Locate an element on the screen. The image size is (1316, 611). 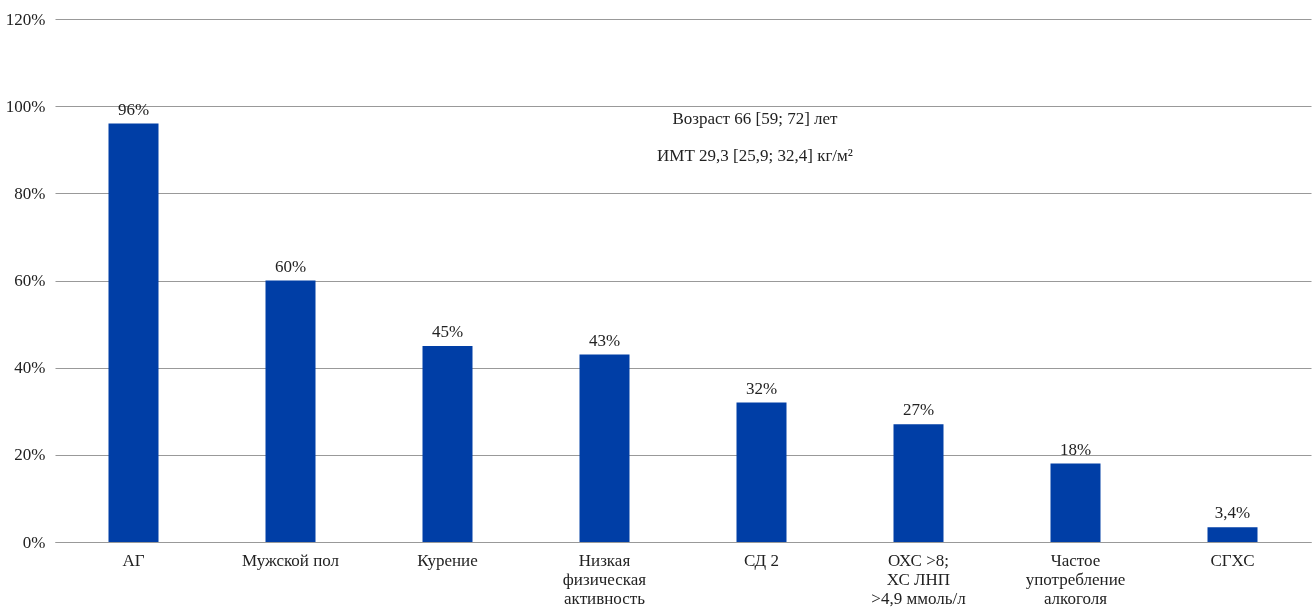
x-tick-label: Курение is located at coordinates (447, 560).